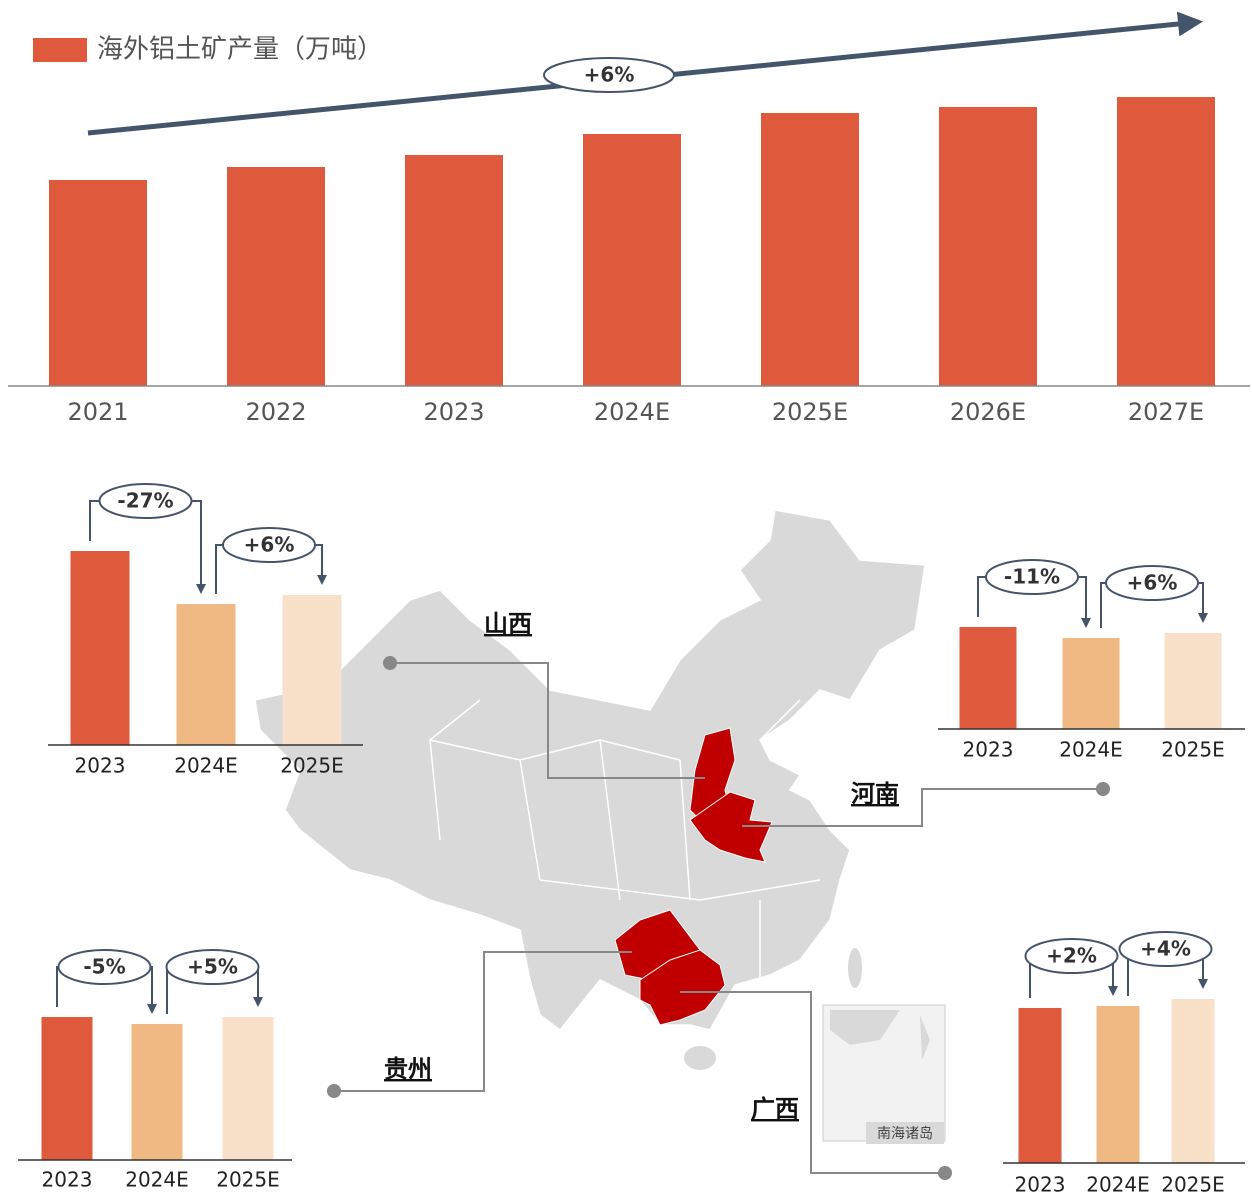 This screenshot has width=1252, height=1195. Describe the element at coordinates (855, 968) in the screenshot. I see `taiwan` at that location.